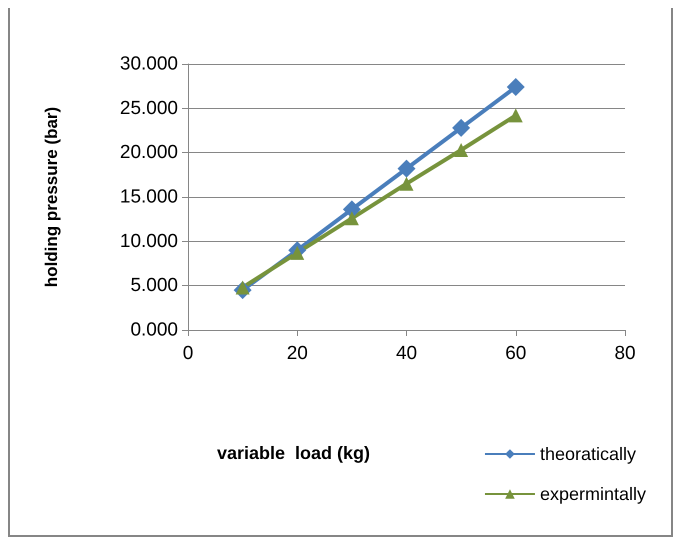 The image size is (673, 537). Describe the element at coordinates (149, 153) in the screenshot. I see `y-tick-label: 20.000` at that location.